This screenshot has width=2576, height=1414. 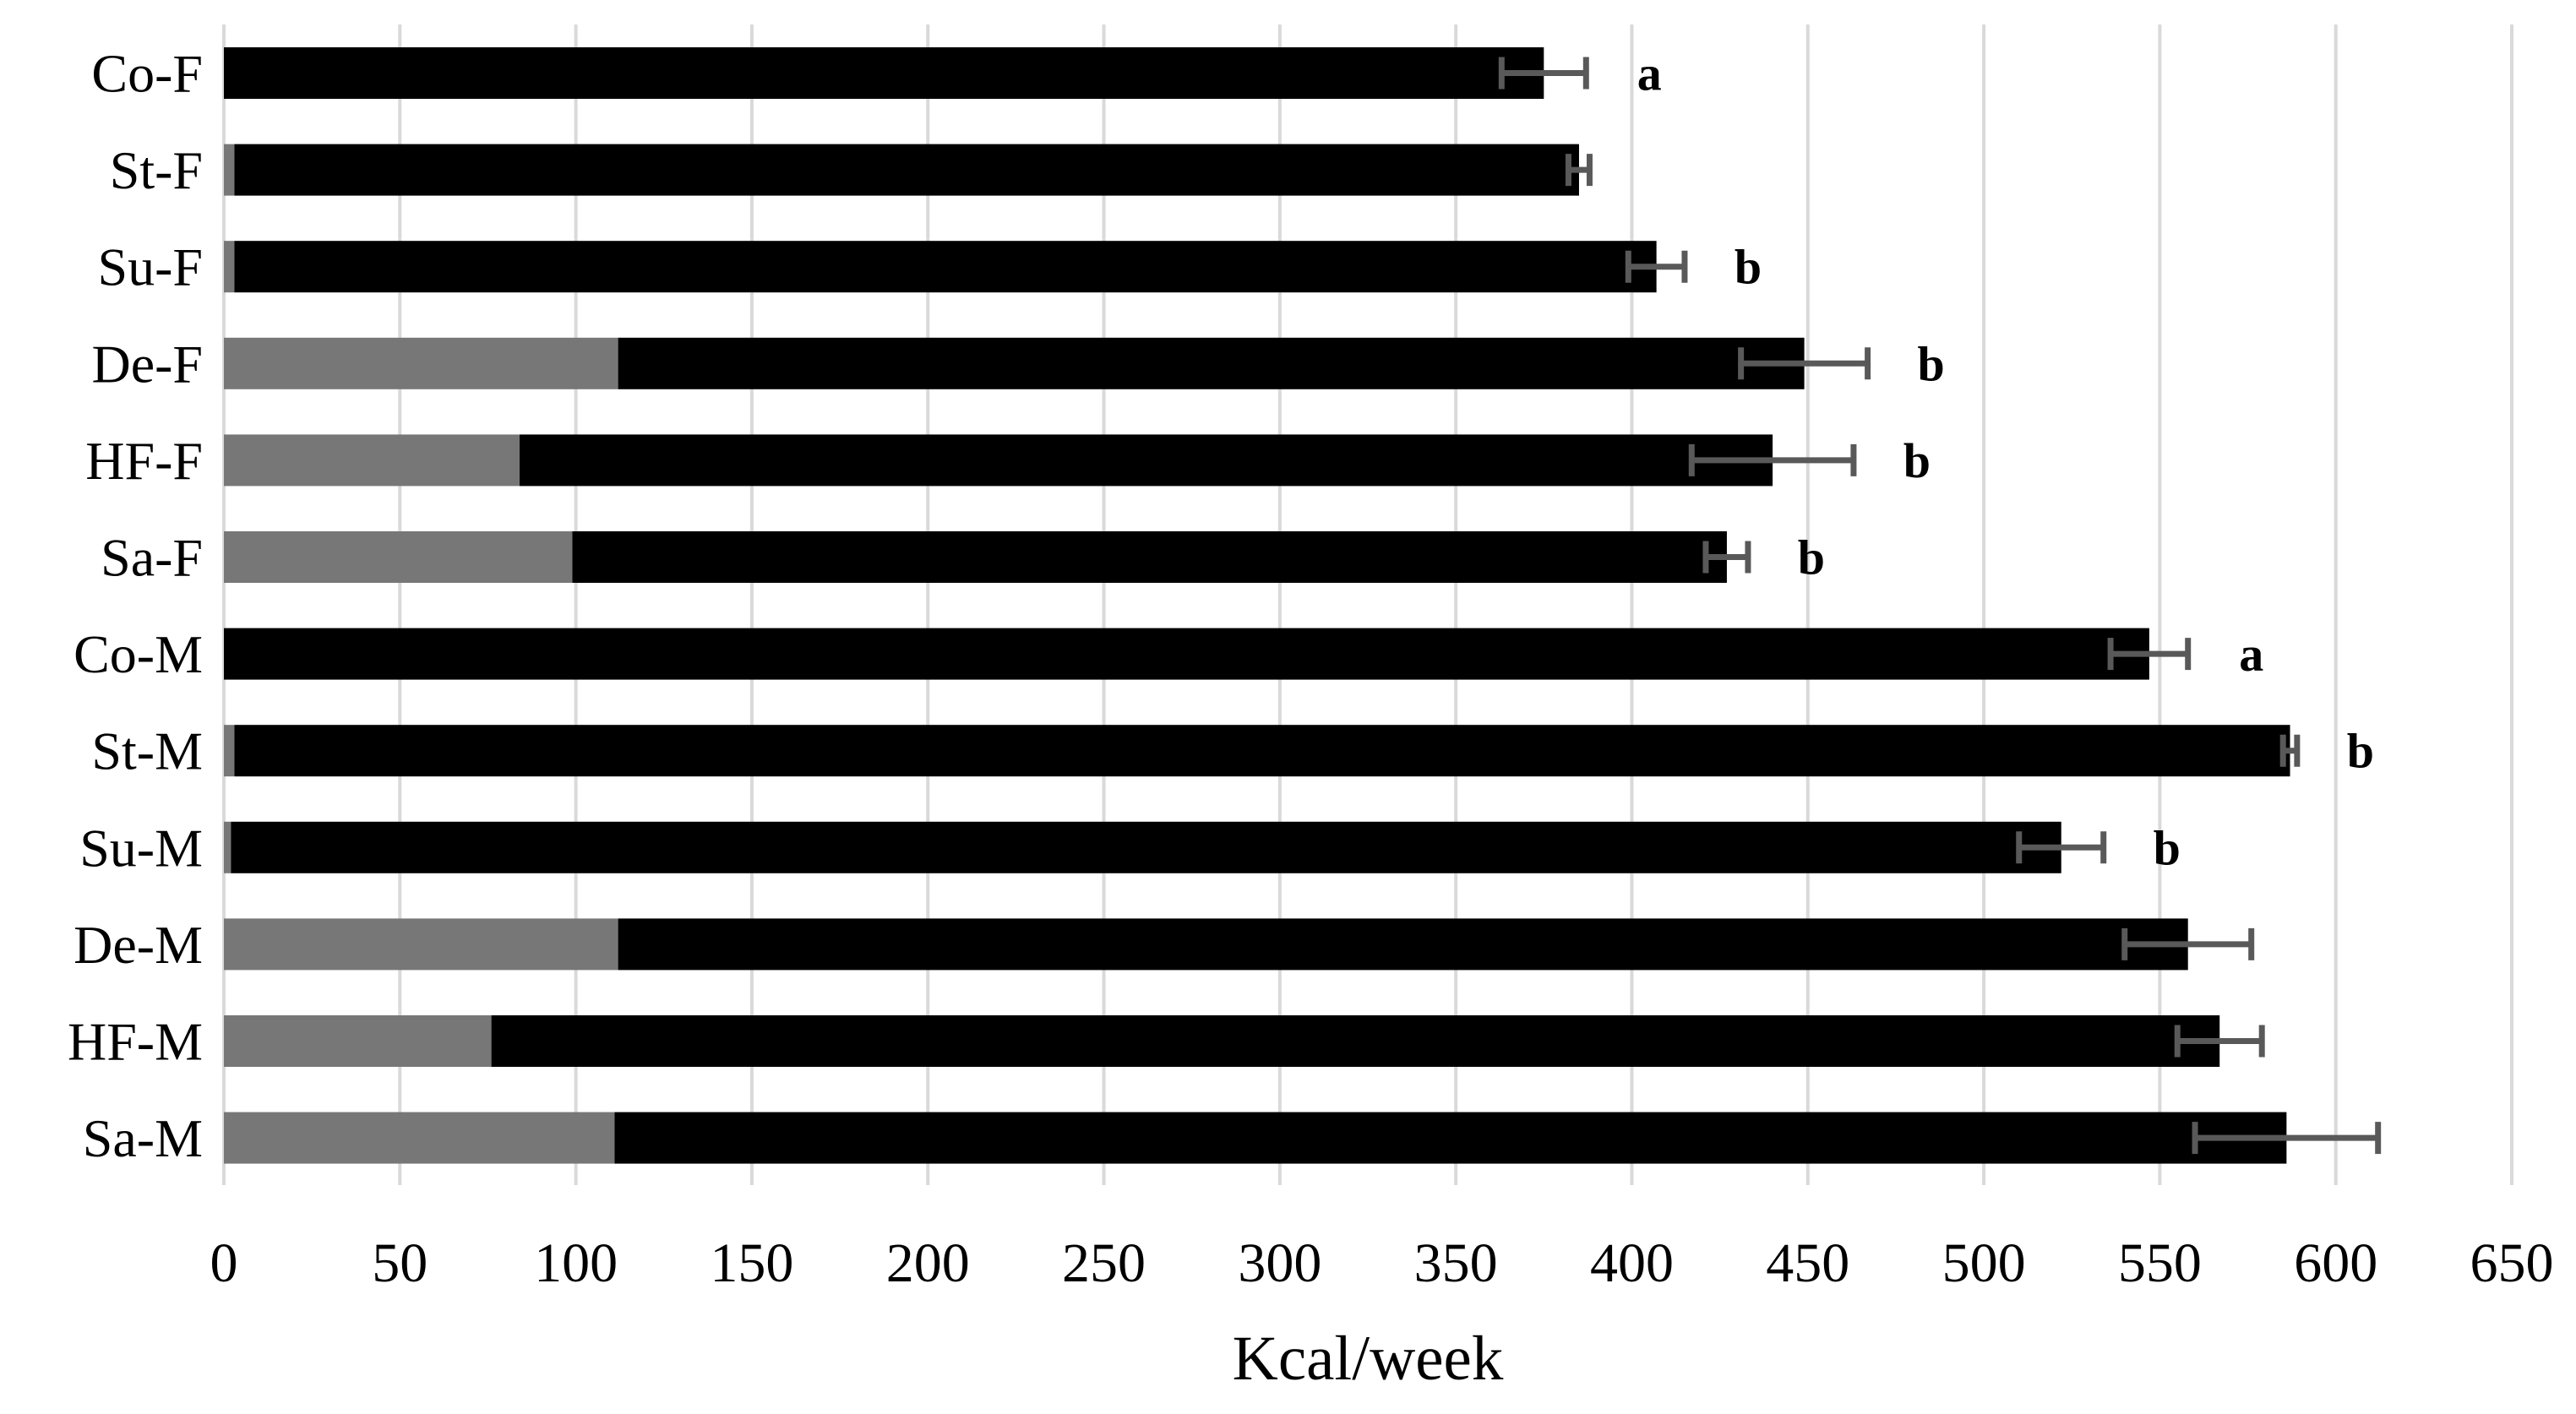 I want to click on x-tick-label: 250, so click(x=1104, y=1263).